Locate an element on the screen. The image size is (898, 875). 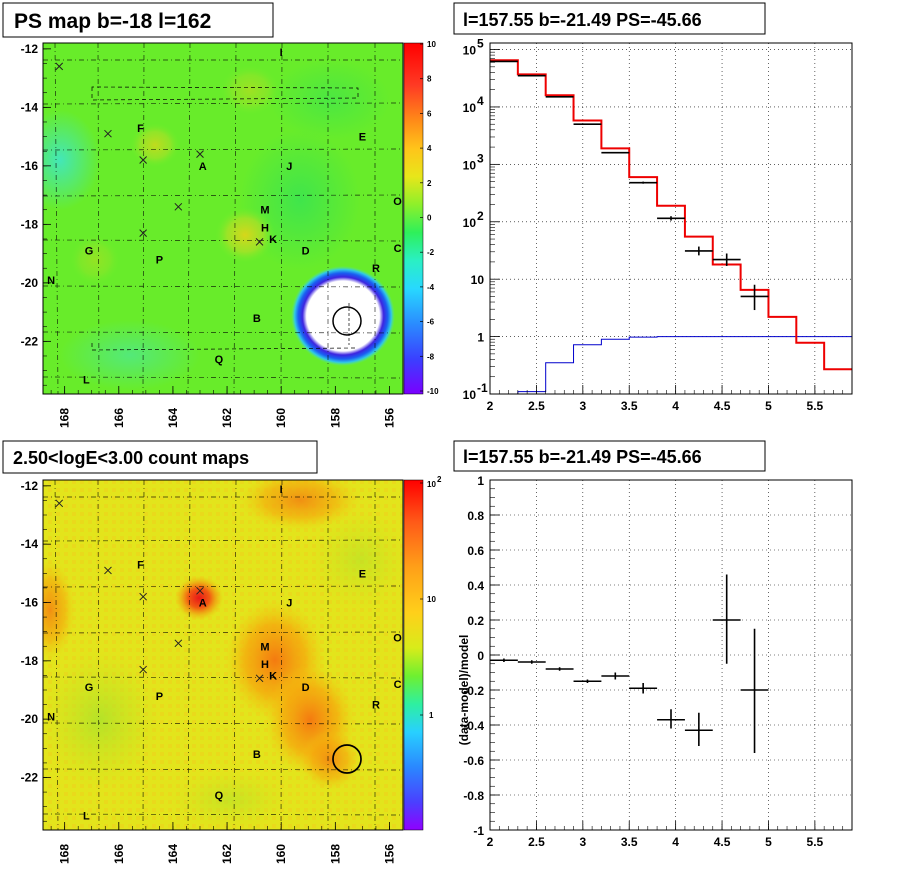
count-map-source-label-h: H is located at coordinates (265, 665).